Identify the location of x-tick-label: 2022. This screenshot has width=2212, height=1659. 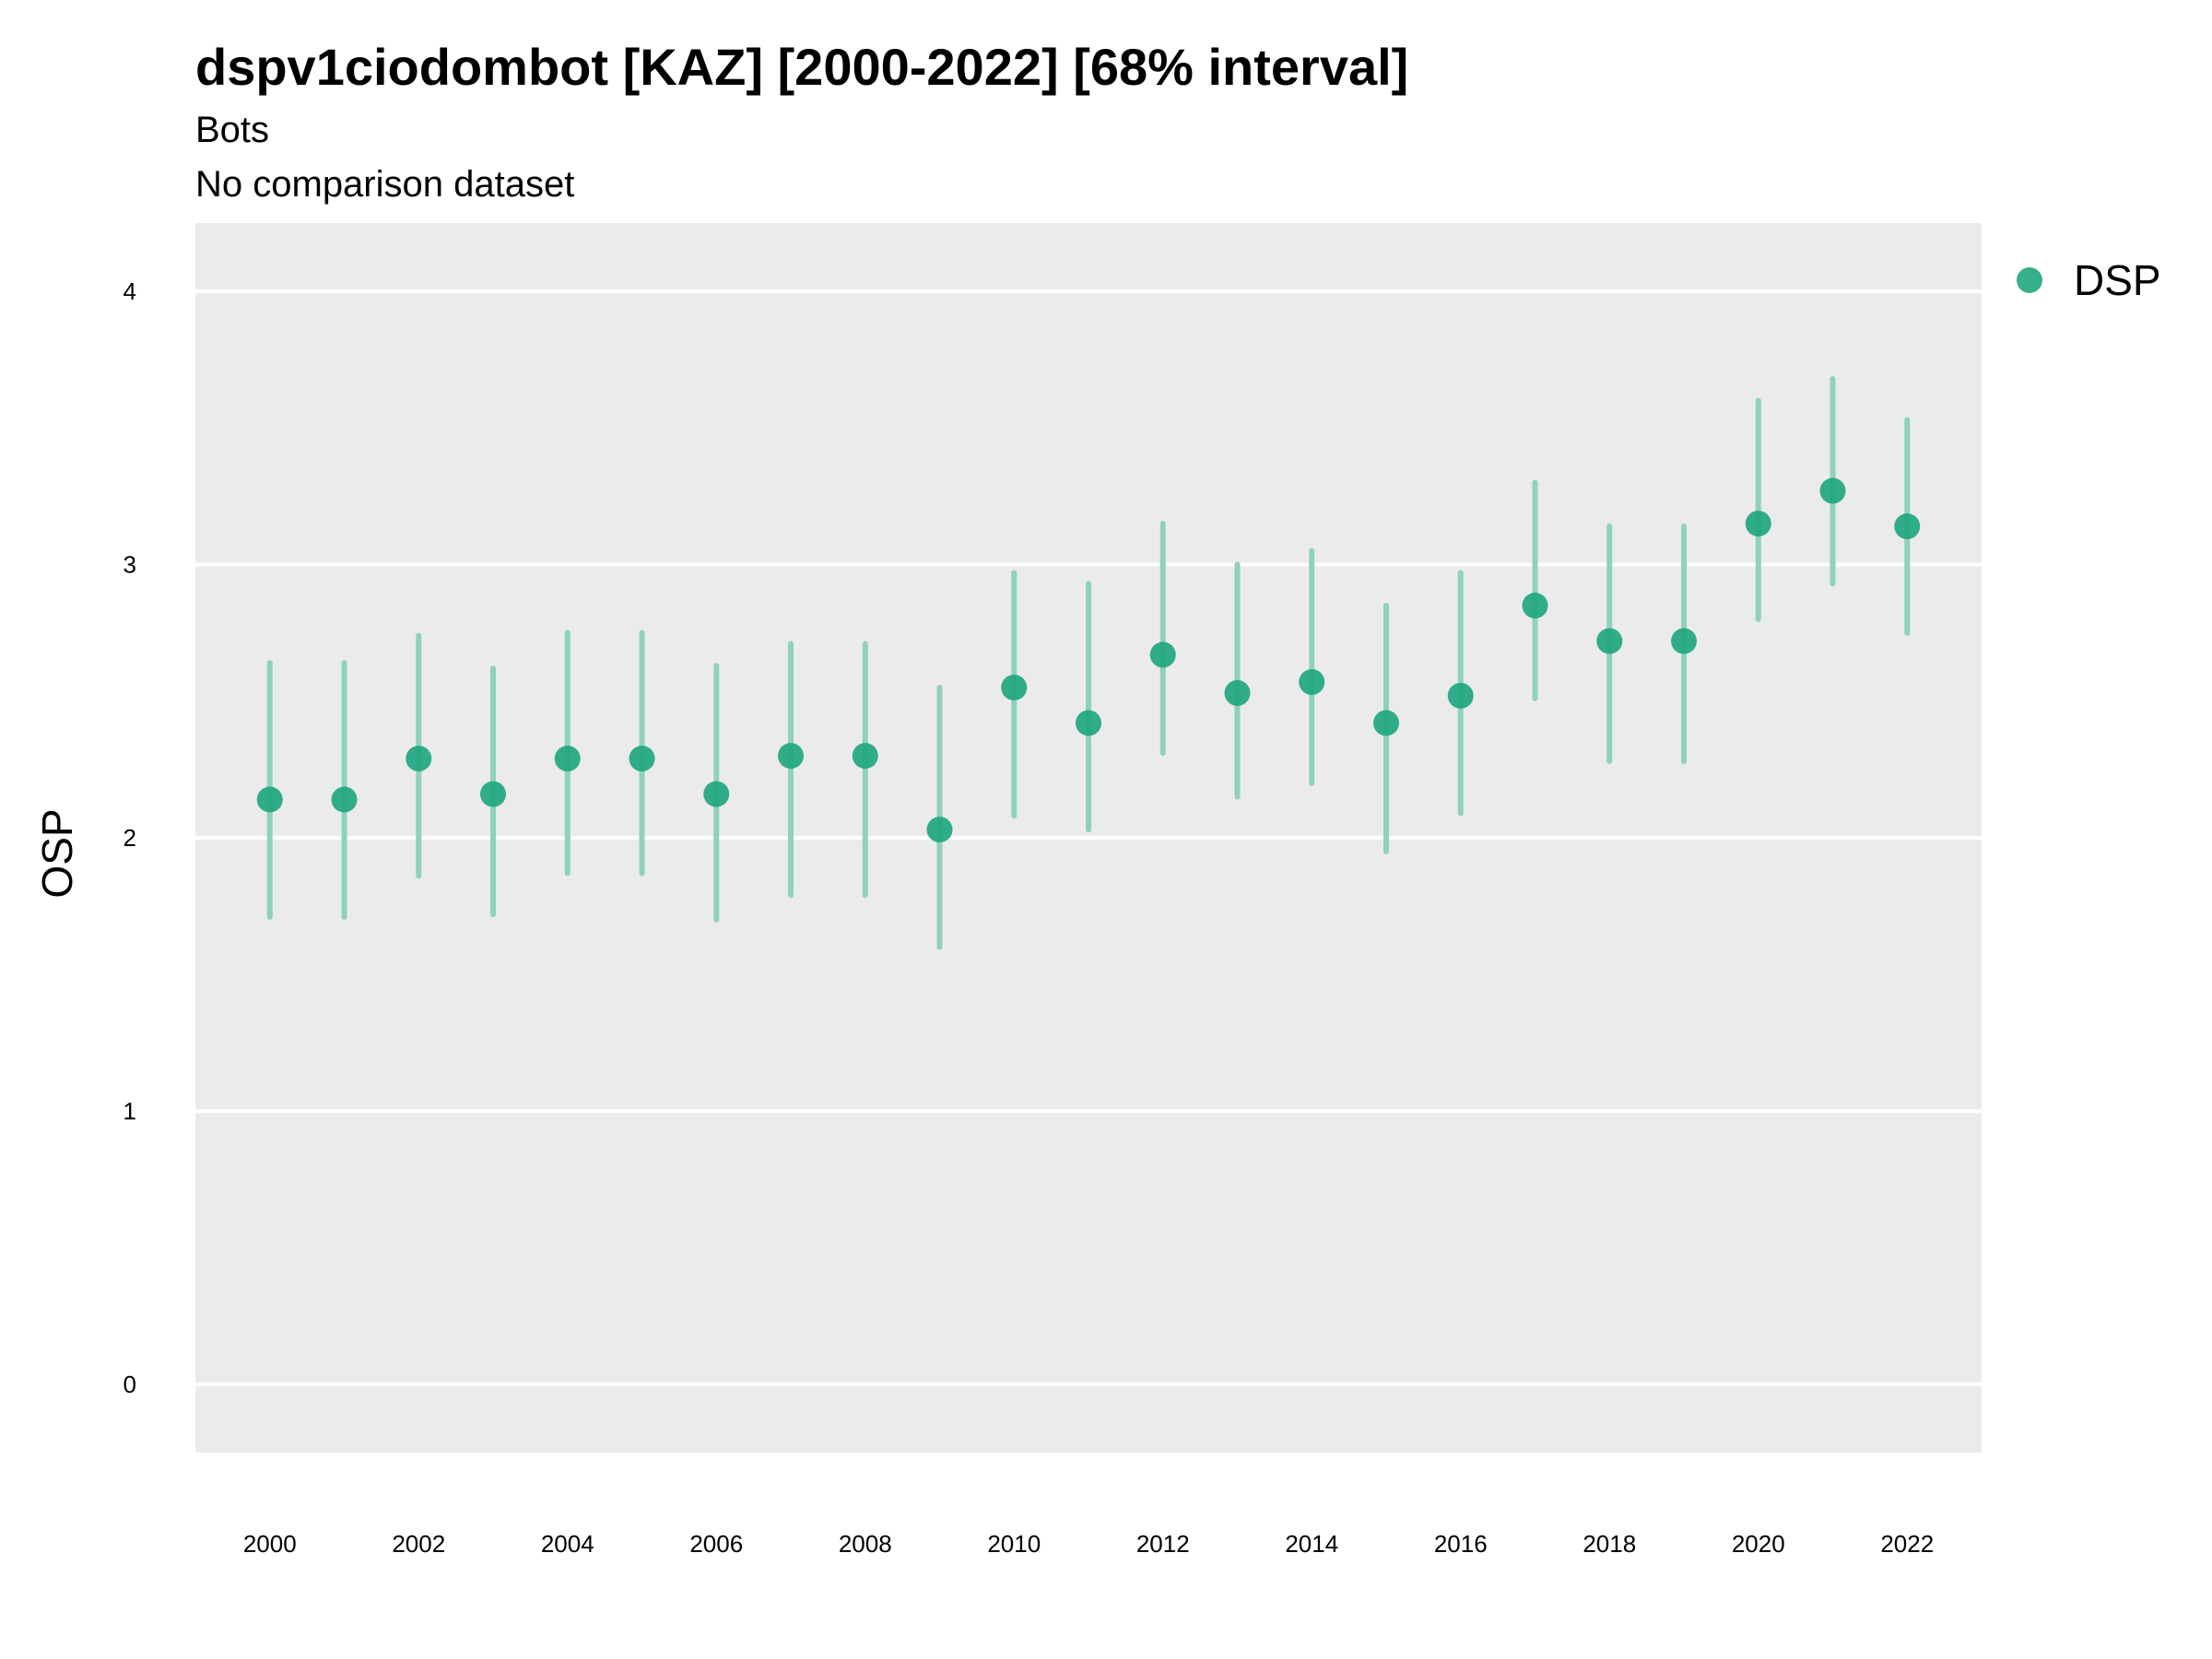
(1907, 1544).